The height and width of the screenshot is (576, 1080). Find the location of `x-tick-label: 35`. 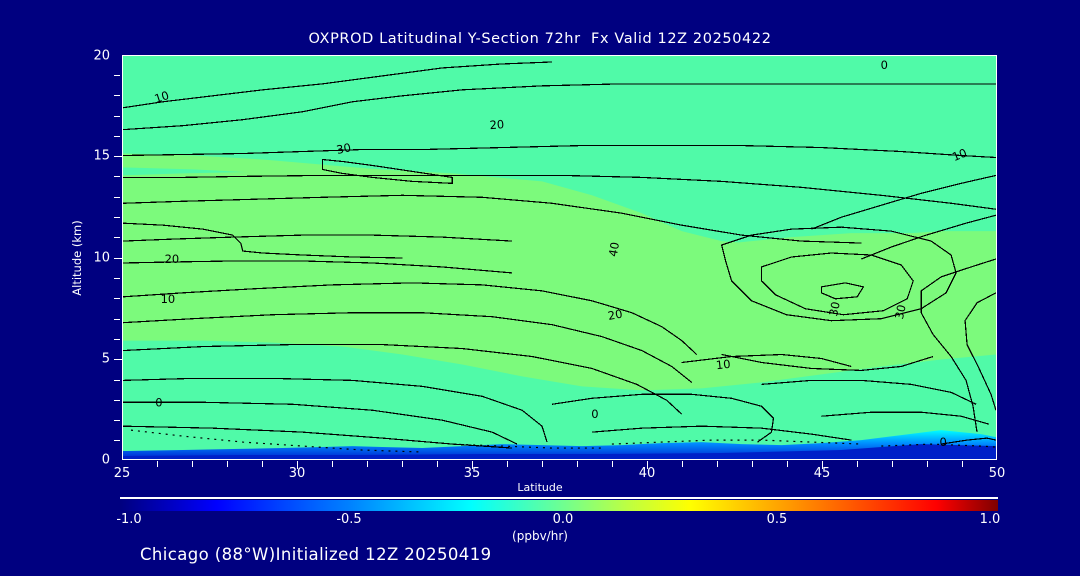

x-tick-label: 35 is located at coordinates (472, 473).